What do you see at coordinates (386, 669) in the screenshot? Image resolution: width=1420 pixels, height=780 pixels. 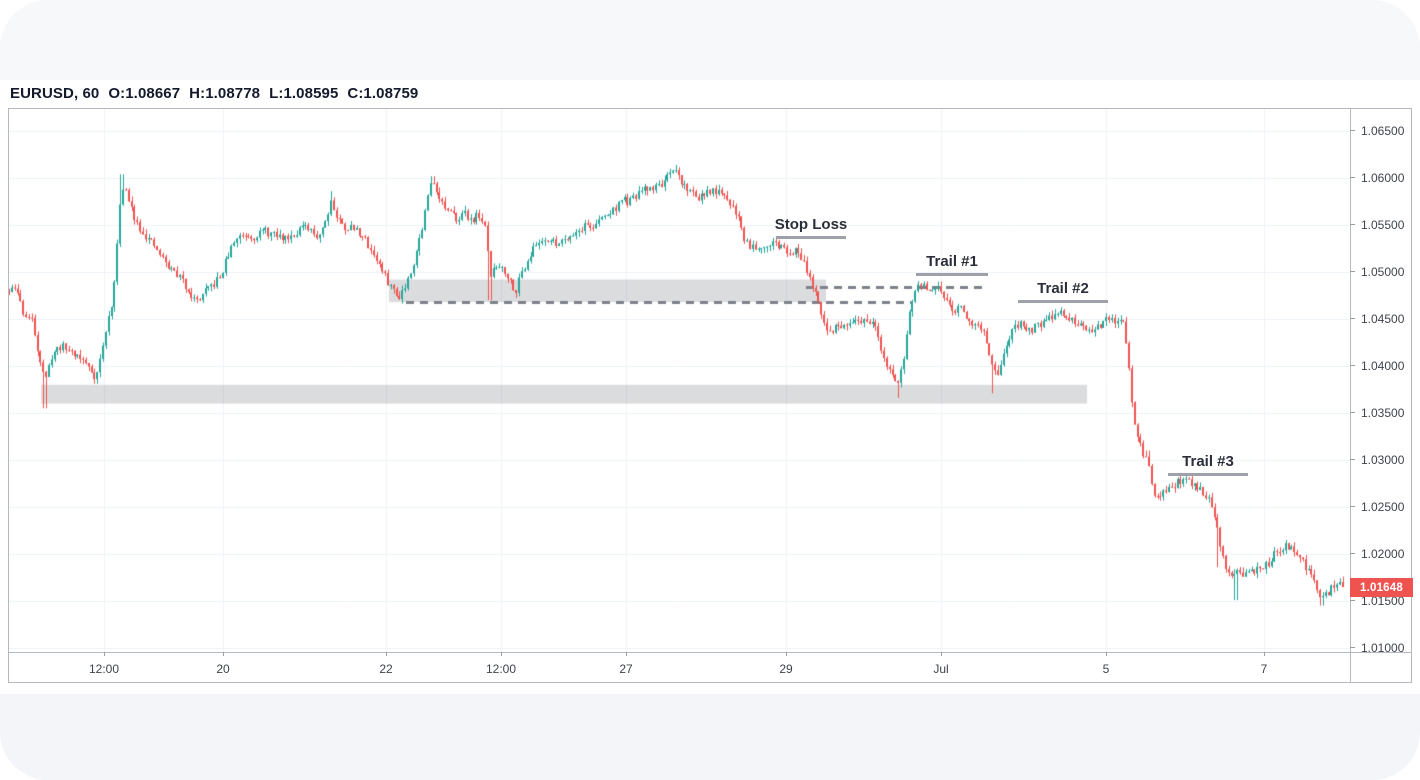 I see `time-axis-label: 22` at bounding box center [386, 669].